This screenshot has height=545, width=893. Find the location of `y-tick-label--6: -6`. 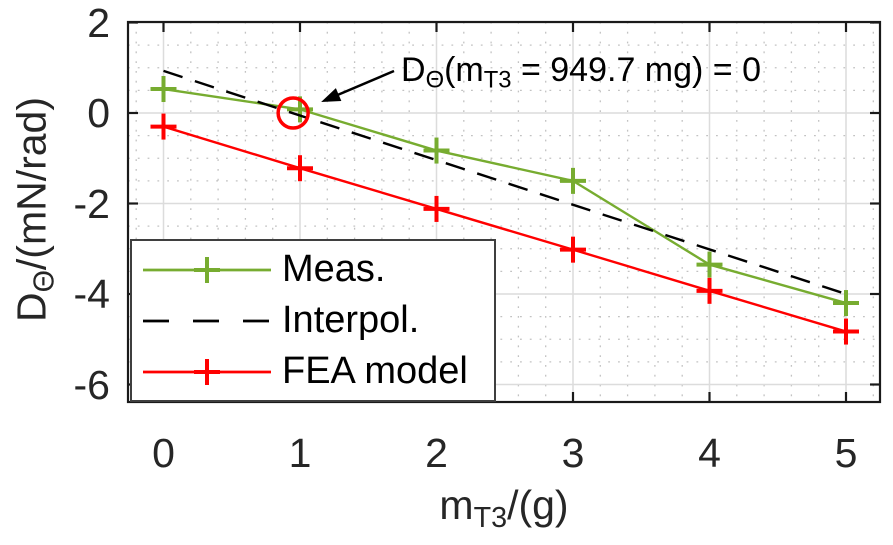

y-tick-label--6: -6 is located at coordinates (91, 384).